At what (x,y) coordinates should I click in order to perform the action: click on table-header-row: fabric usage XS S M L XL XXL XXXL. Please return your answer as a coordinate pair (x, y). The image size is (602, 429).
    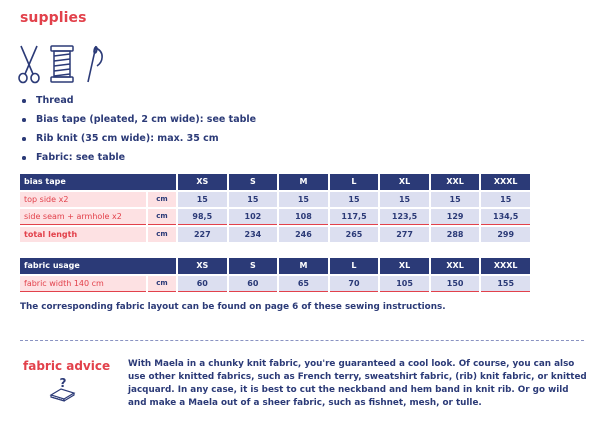
    Looking at the image, I should click on (275, 266).